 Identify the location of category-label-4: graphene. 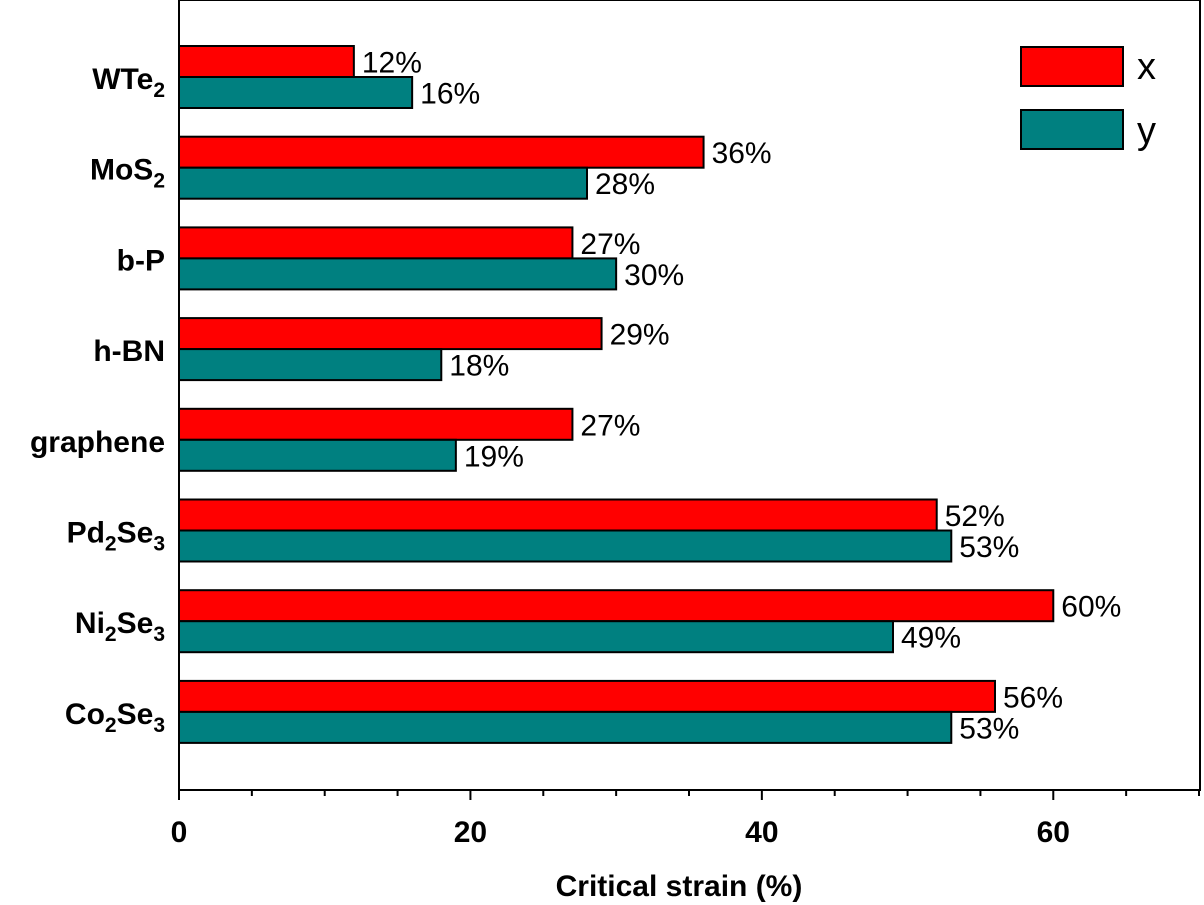
(97, 442).